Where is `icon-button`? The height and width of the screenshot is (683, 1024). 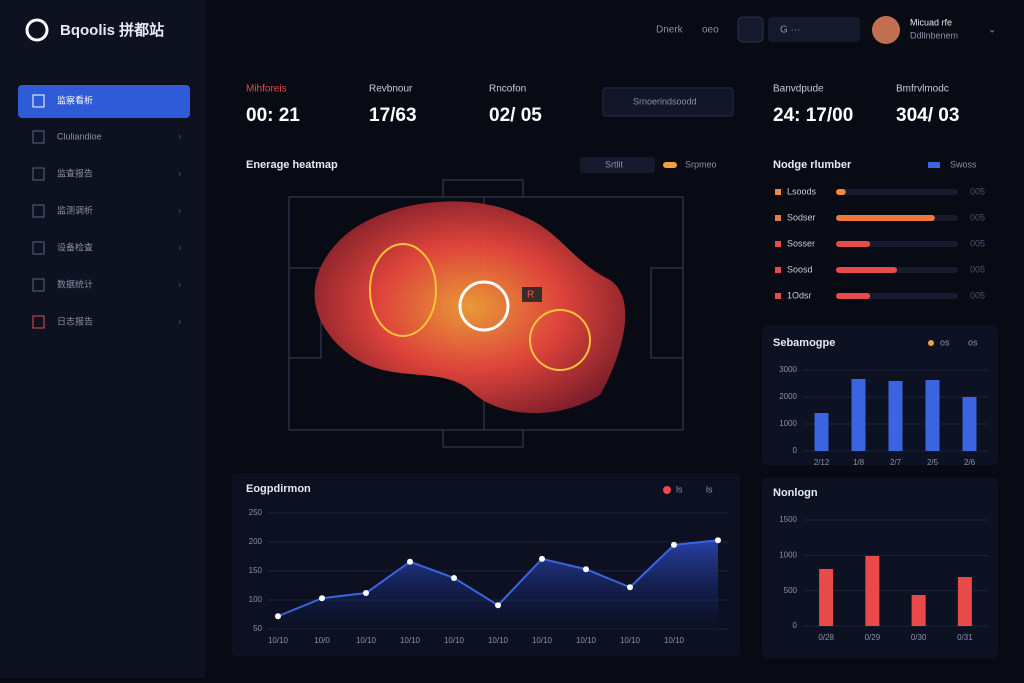 icon-button is located at coordinates (750, 29).